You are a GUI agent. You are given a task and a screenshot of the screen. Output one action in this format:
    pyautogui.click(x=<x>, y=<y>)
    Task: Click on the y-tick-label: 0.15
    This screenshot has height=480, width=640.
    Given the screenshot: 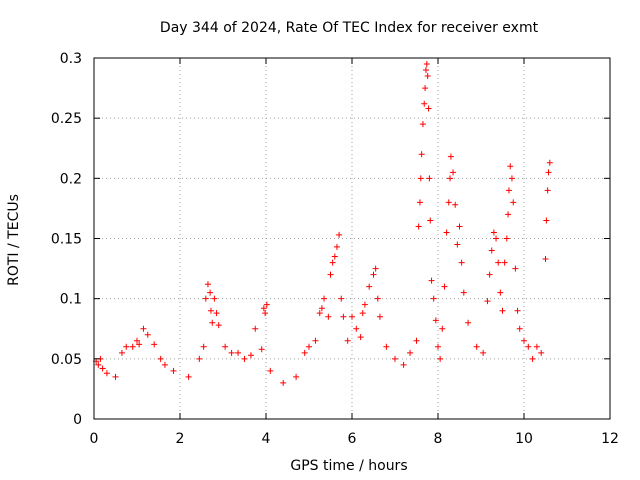 What is the action you would take?
    pyautogui.click(x=66, y=240)
    